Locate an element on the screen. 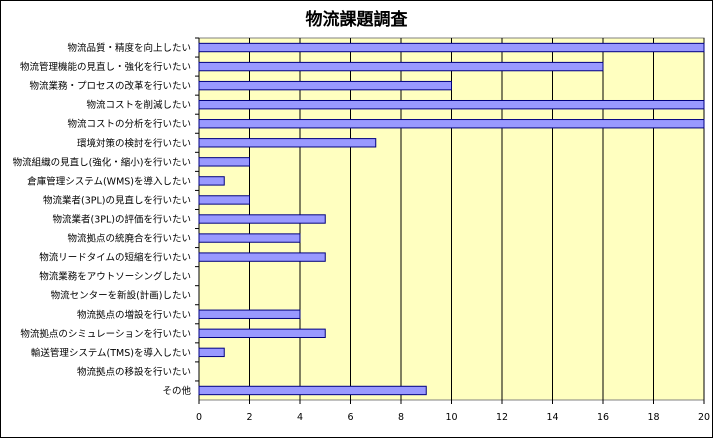  category-label: 物流拠点の移設を行いたい is located at coordinates (134, 372).